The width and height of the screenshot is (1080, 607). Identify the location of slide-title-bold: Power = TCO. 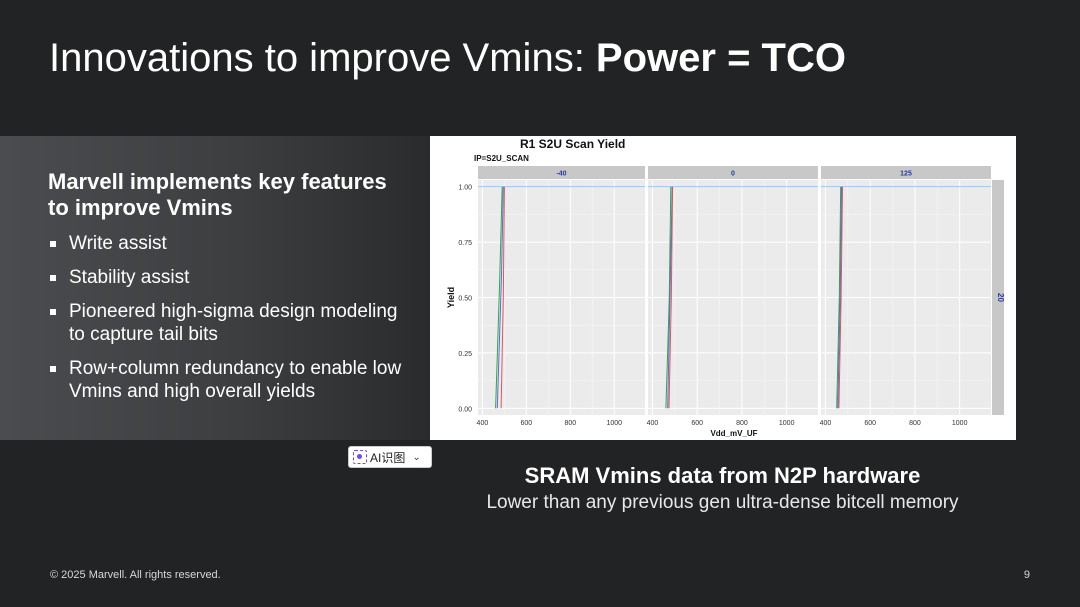
(720, 58).